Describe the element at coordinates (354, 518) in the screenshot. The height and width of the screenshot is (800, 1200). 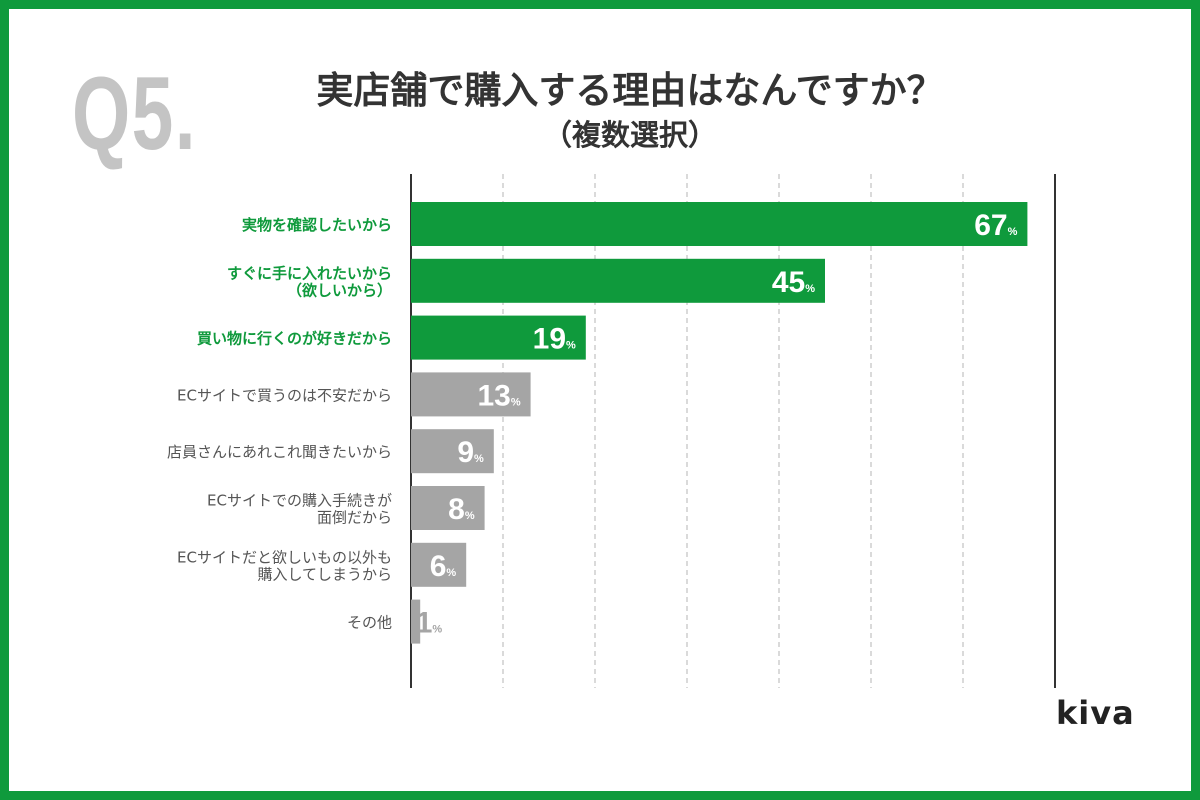
I see `category-label: 面倒だから` at that location.